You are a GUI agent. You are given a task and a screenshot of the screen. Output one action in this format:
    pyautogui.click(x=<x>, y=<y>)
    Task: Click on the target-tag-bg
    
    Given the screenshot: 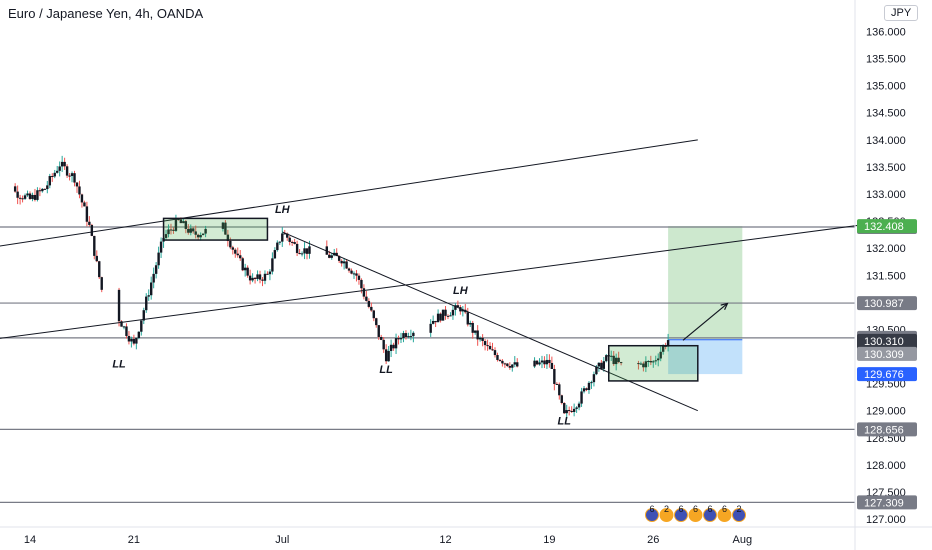 What is the action you would take?
    pyautogui.click(x=887, y=226)
    